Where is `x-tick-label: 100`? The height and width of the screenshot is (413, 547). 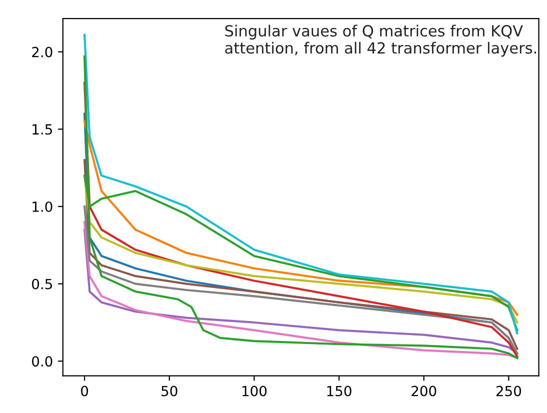
x-tick-label: 100 is located at coordinates (254, 391).